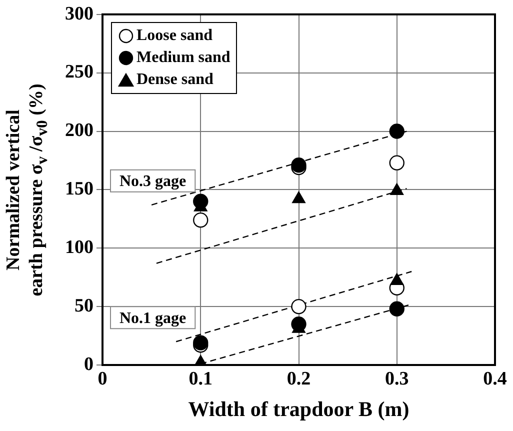 This screenshot has height=431, width=513. I want to click on y-tick-label: 0, so click(89, 364).